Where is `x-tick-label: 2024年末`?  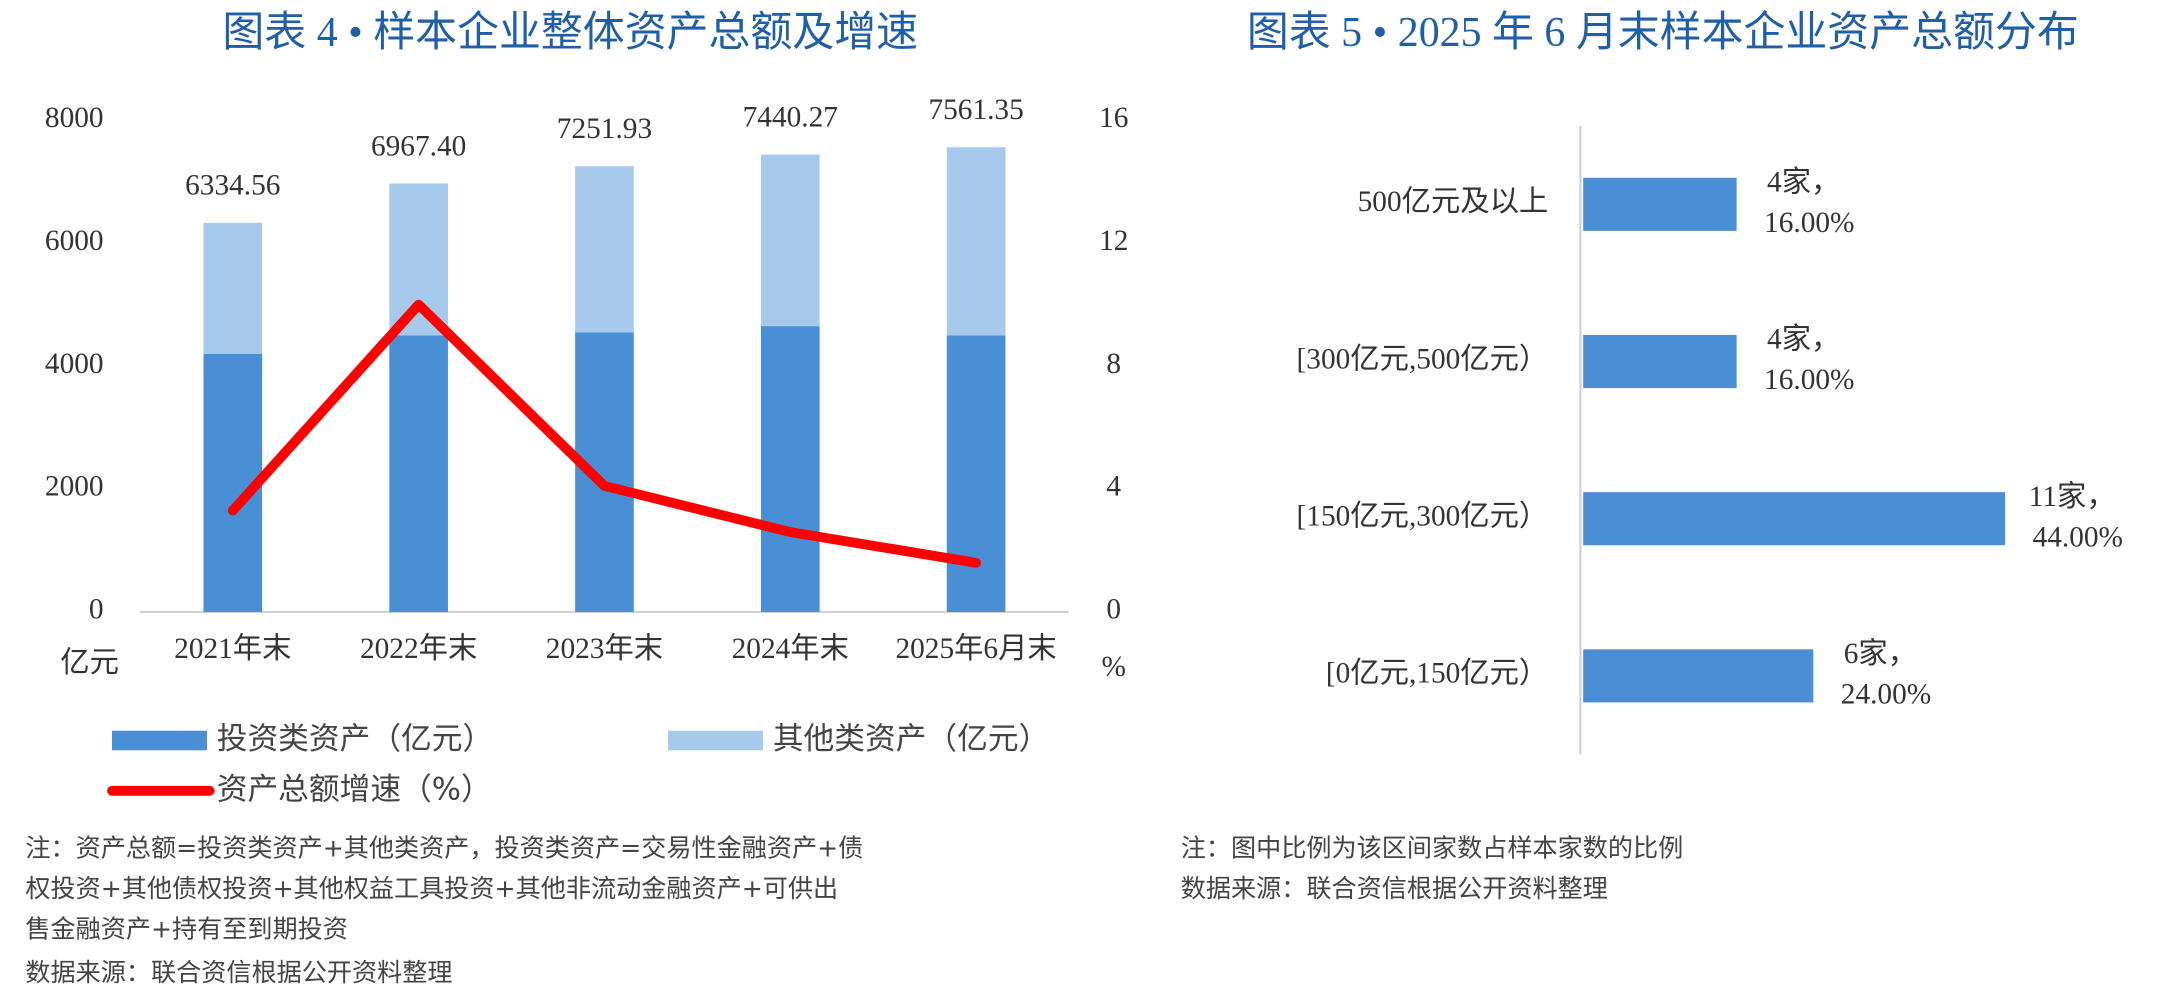 x-tick-label: 2024年末 is located at coordinates (790, 648).